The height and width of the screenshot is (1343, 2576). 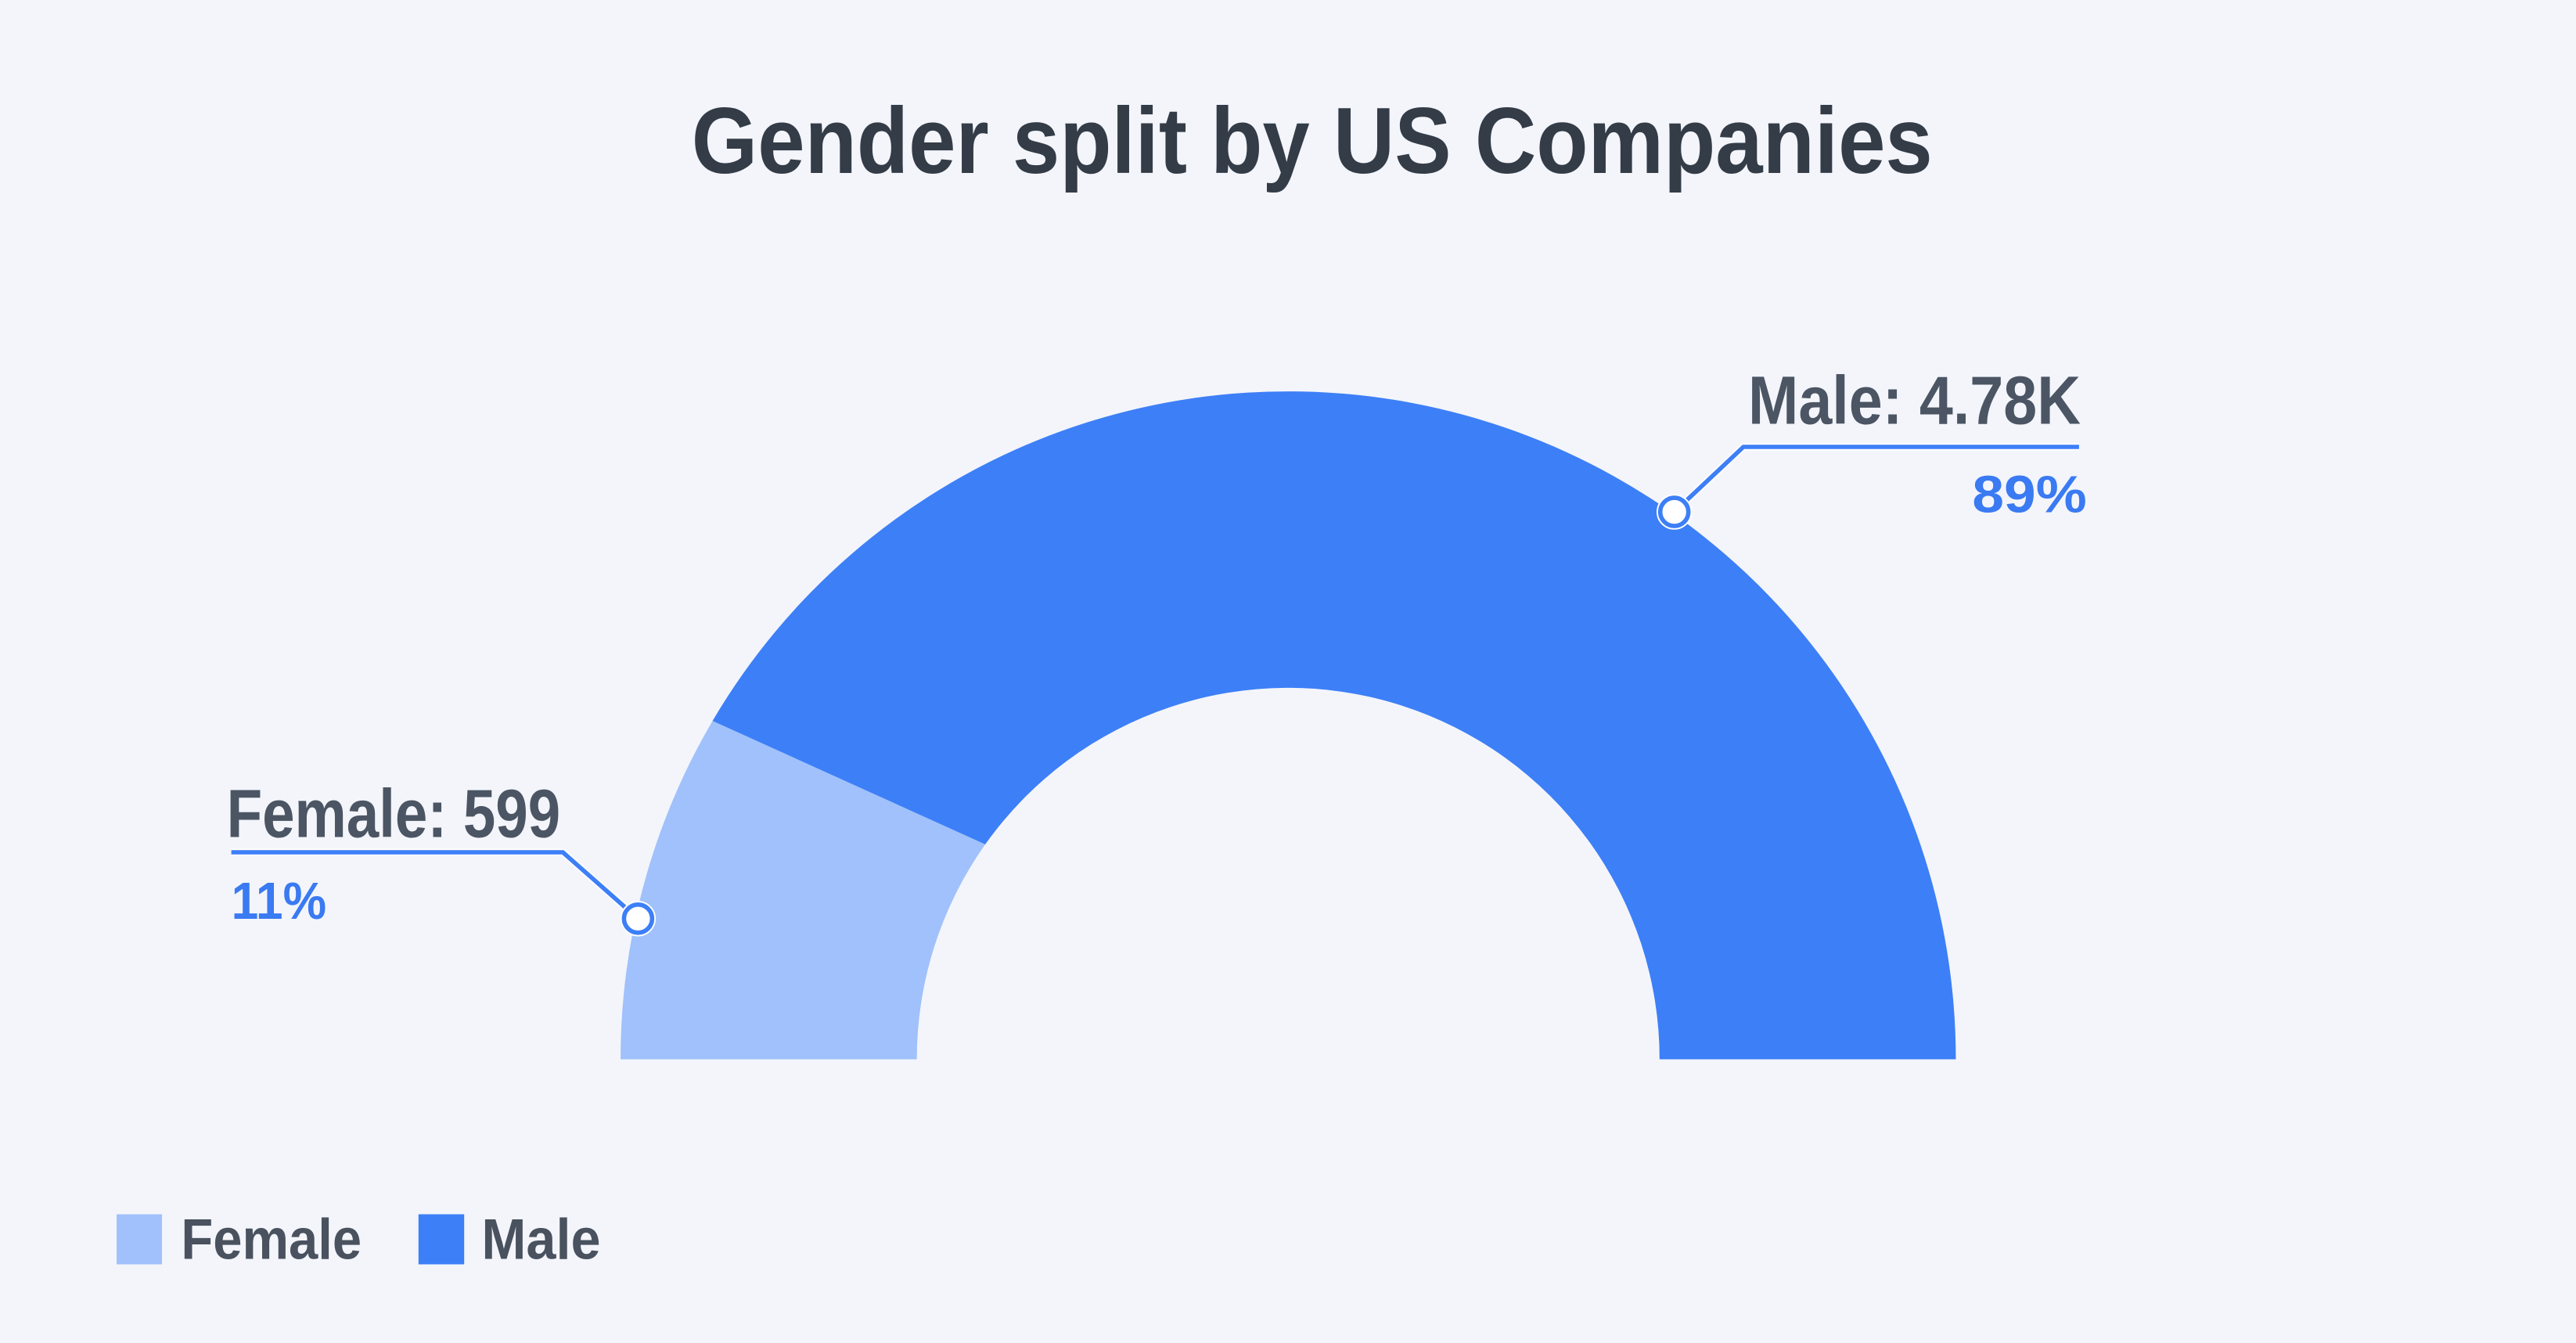 What do you see at coordinates (1915, 400) in the screenshot?
I see `svg-text: Male: 4.78K` at bounding box center [1915, 400].